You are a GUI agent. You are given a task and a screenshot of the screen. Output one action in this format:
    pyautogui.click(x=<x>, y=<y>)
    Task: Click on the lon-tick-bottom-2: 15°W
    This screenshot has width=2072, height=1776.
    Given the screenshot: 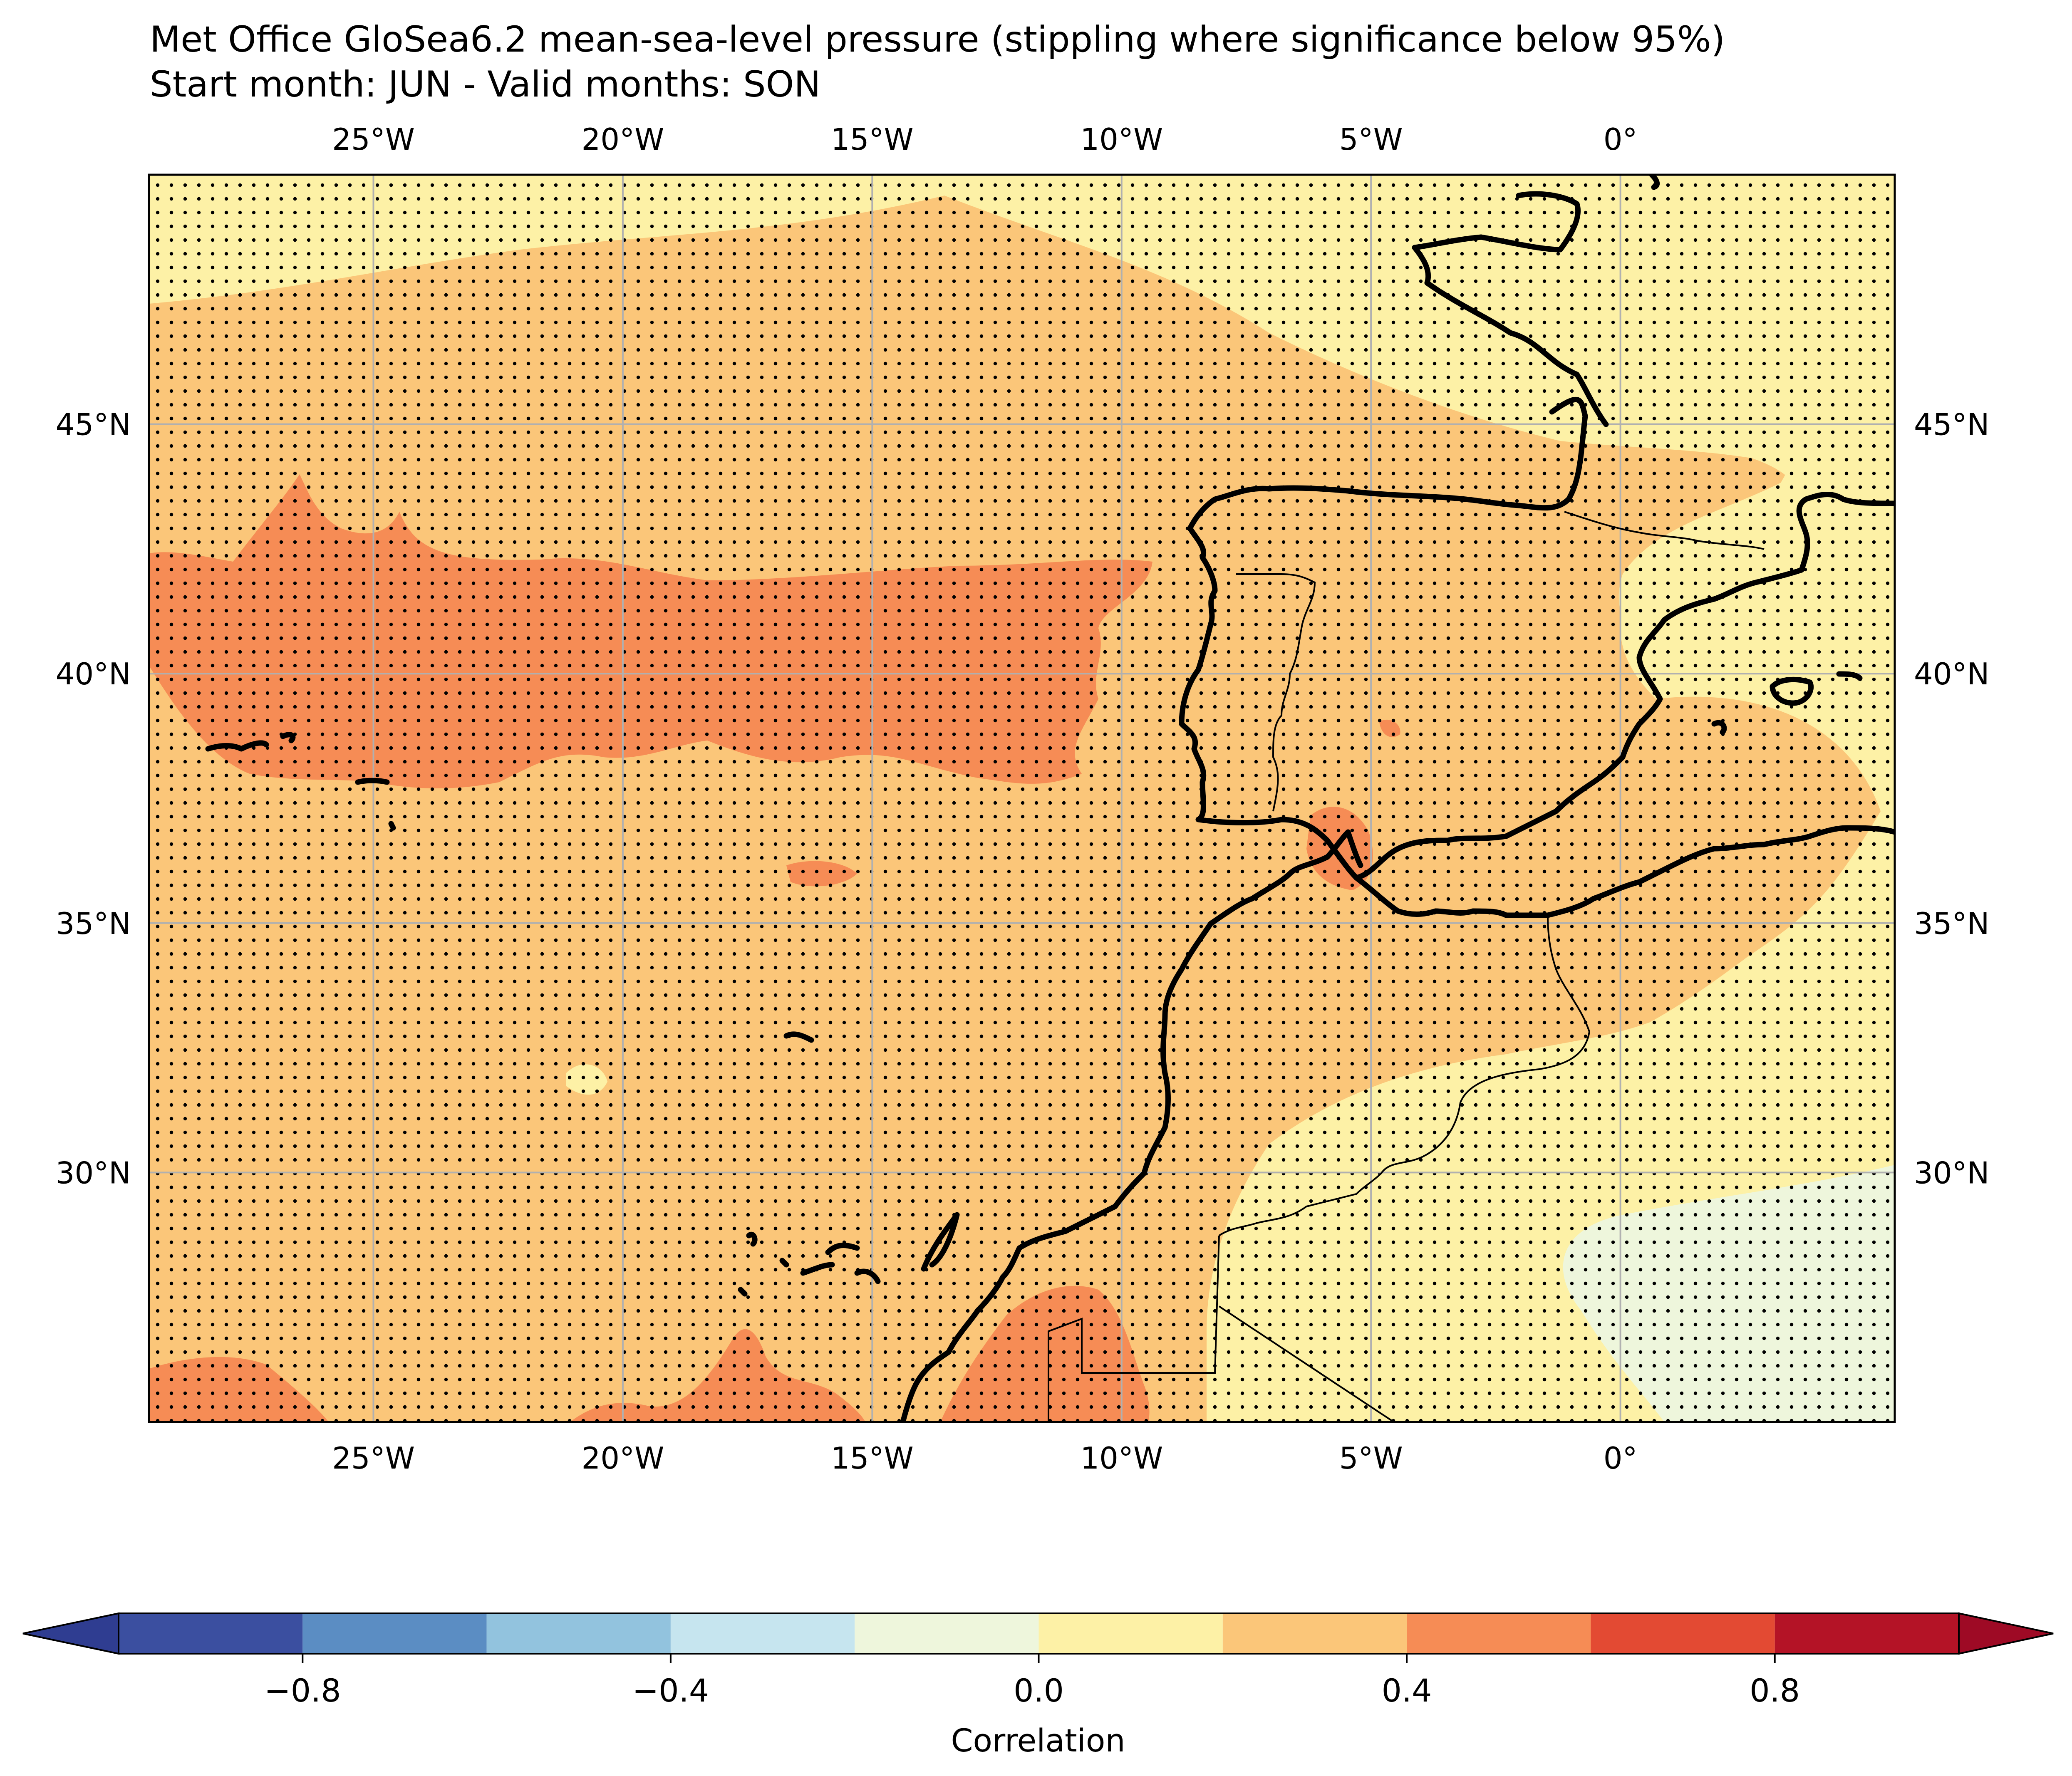 What is the action you would take?
    pyautogui.click(x=872, y=1458)
    